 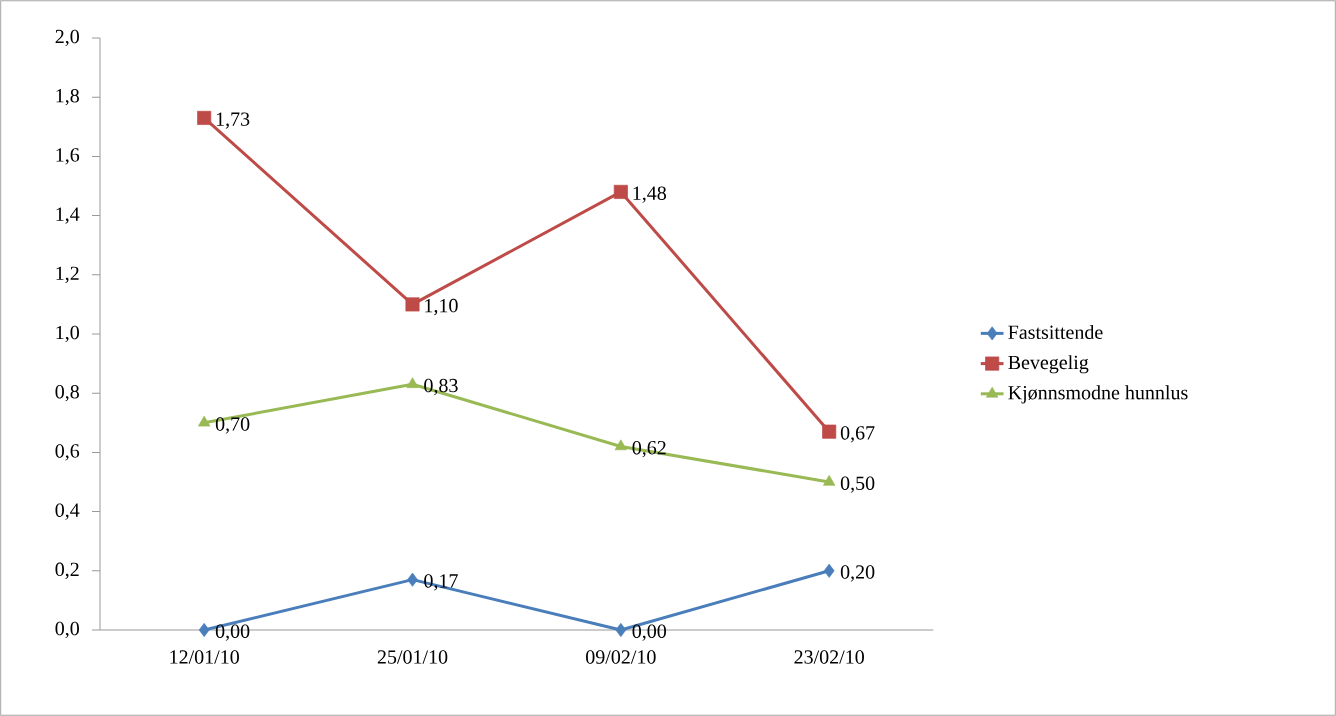 I want to click on data-label: 0,83, so click(x=441, y=387).